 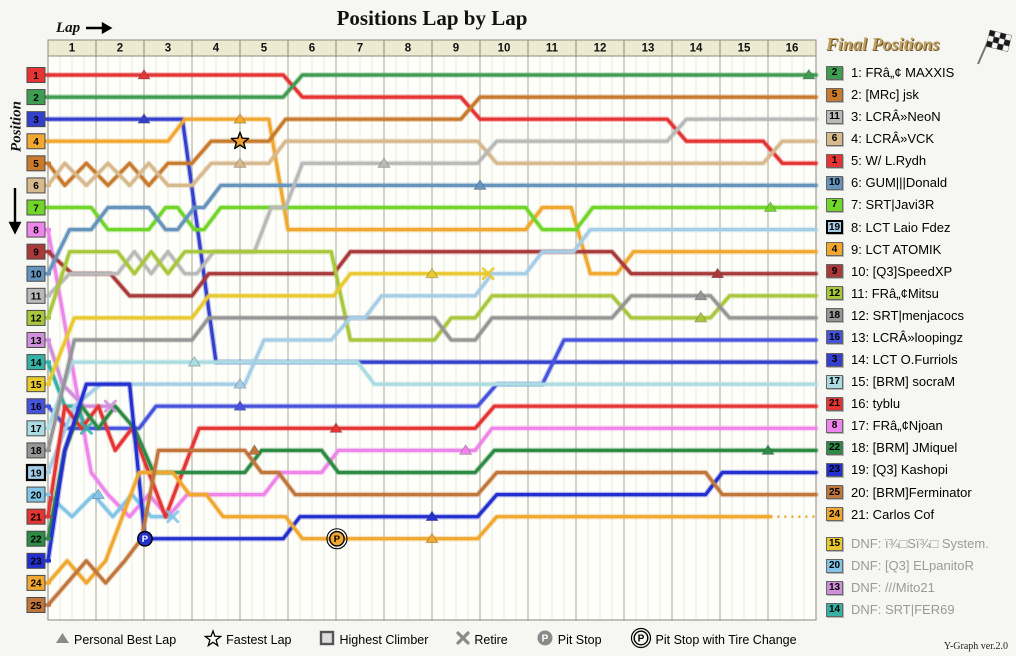 What do you see at coordinates (834, 249) in the screenshot?
I see `start-position-box: 4` at bounding box center [834, 249].